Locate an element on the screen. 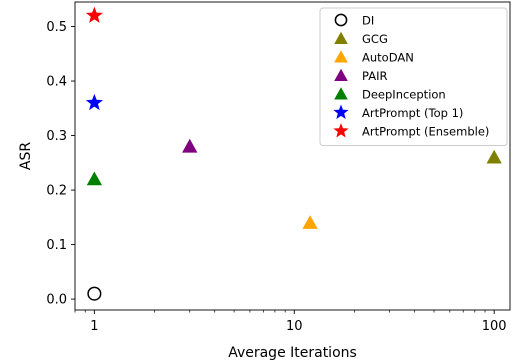  legend-label: PAIR is located at coordinates (374, 76).